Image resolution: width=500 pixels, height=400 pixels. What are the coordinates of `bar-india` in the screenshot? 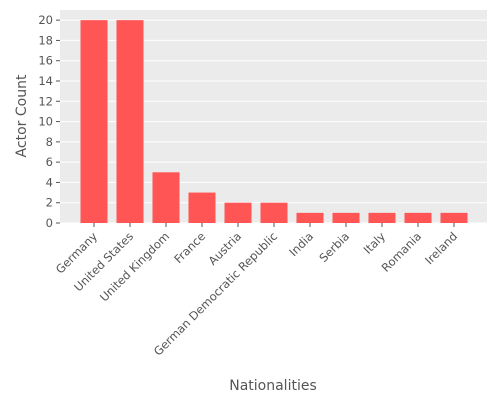 It's located at (310, 217).